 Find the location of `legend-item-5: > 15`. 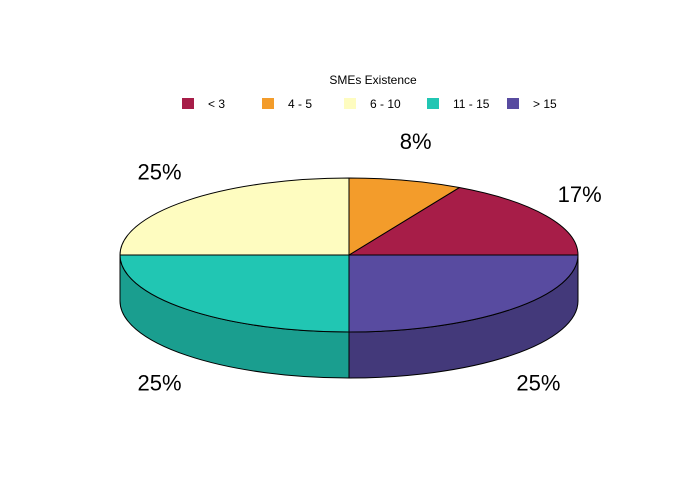

legend-item-5: > 15 is located at coordinates (532, 104).